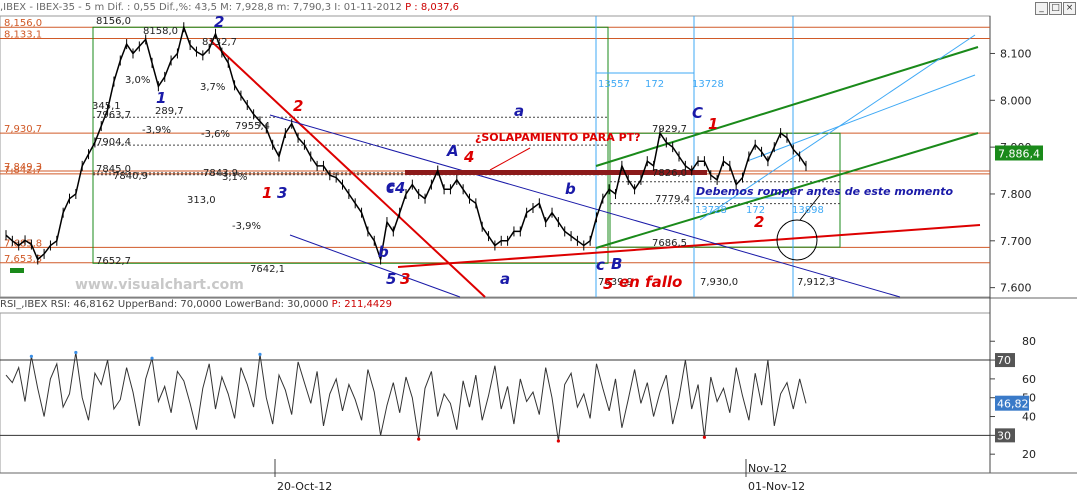 The width and height of the screenshot is (1077, 495). I want to click on fib-label: -3,6%, so click(215, 134).